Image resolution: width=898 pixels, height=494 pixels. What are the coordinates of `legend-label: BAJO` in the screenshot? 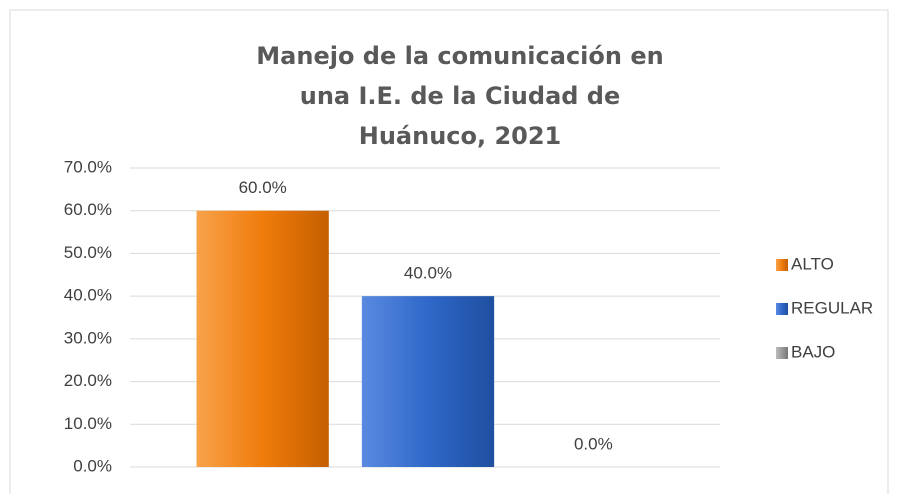 It's located at (813, 351).